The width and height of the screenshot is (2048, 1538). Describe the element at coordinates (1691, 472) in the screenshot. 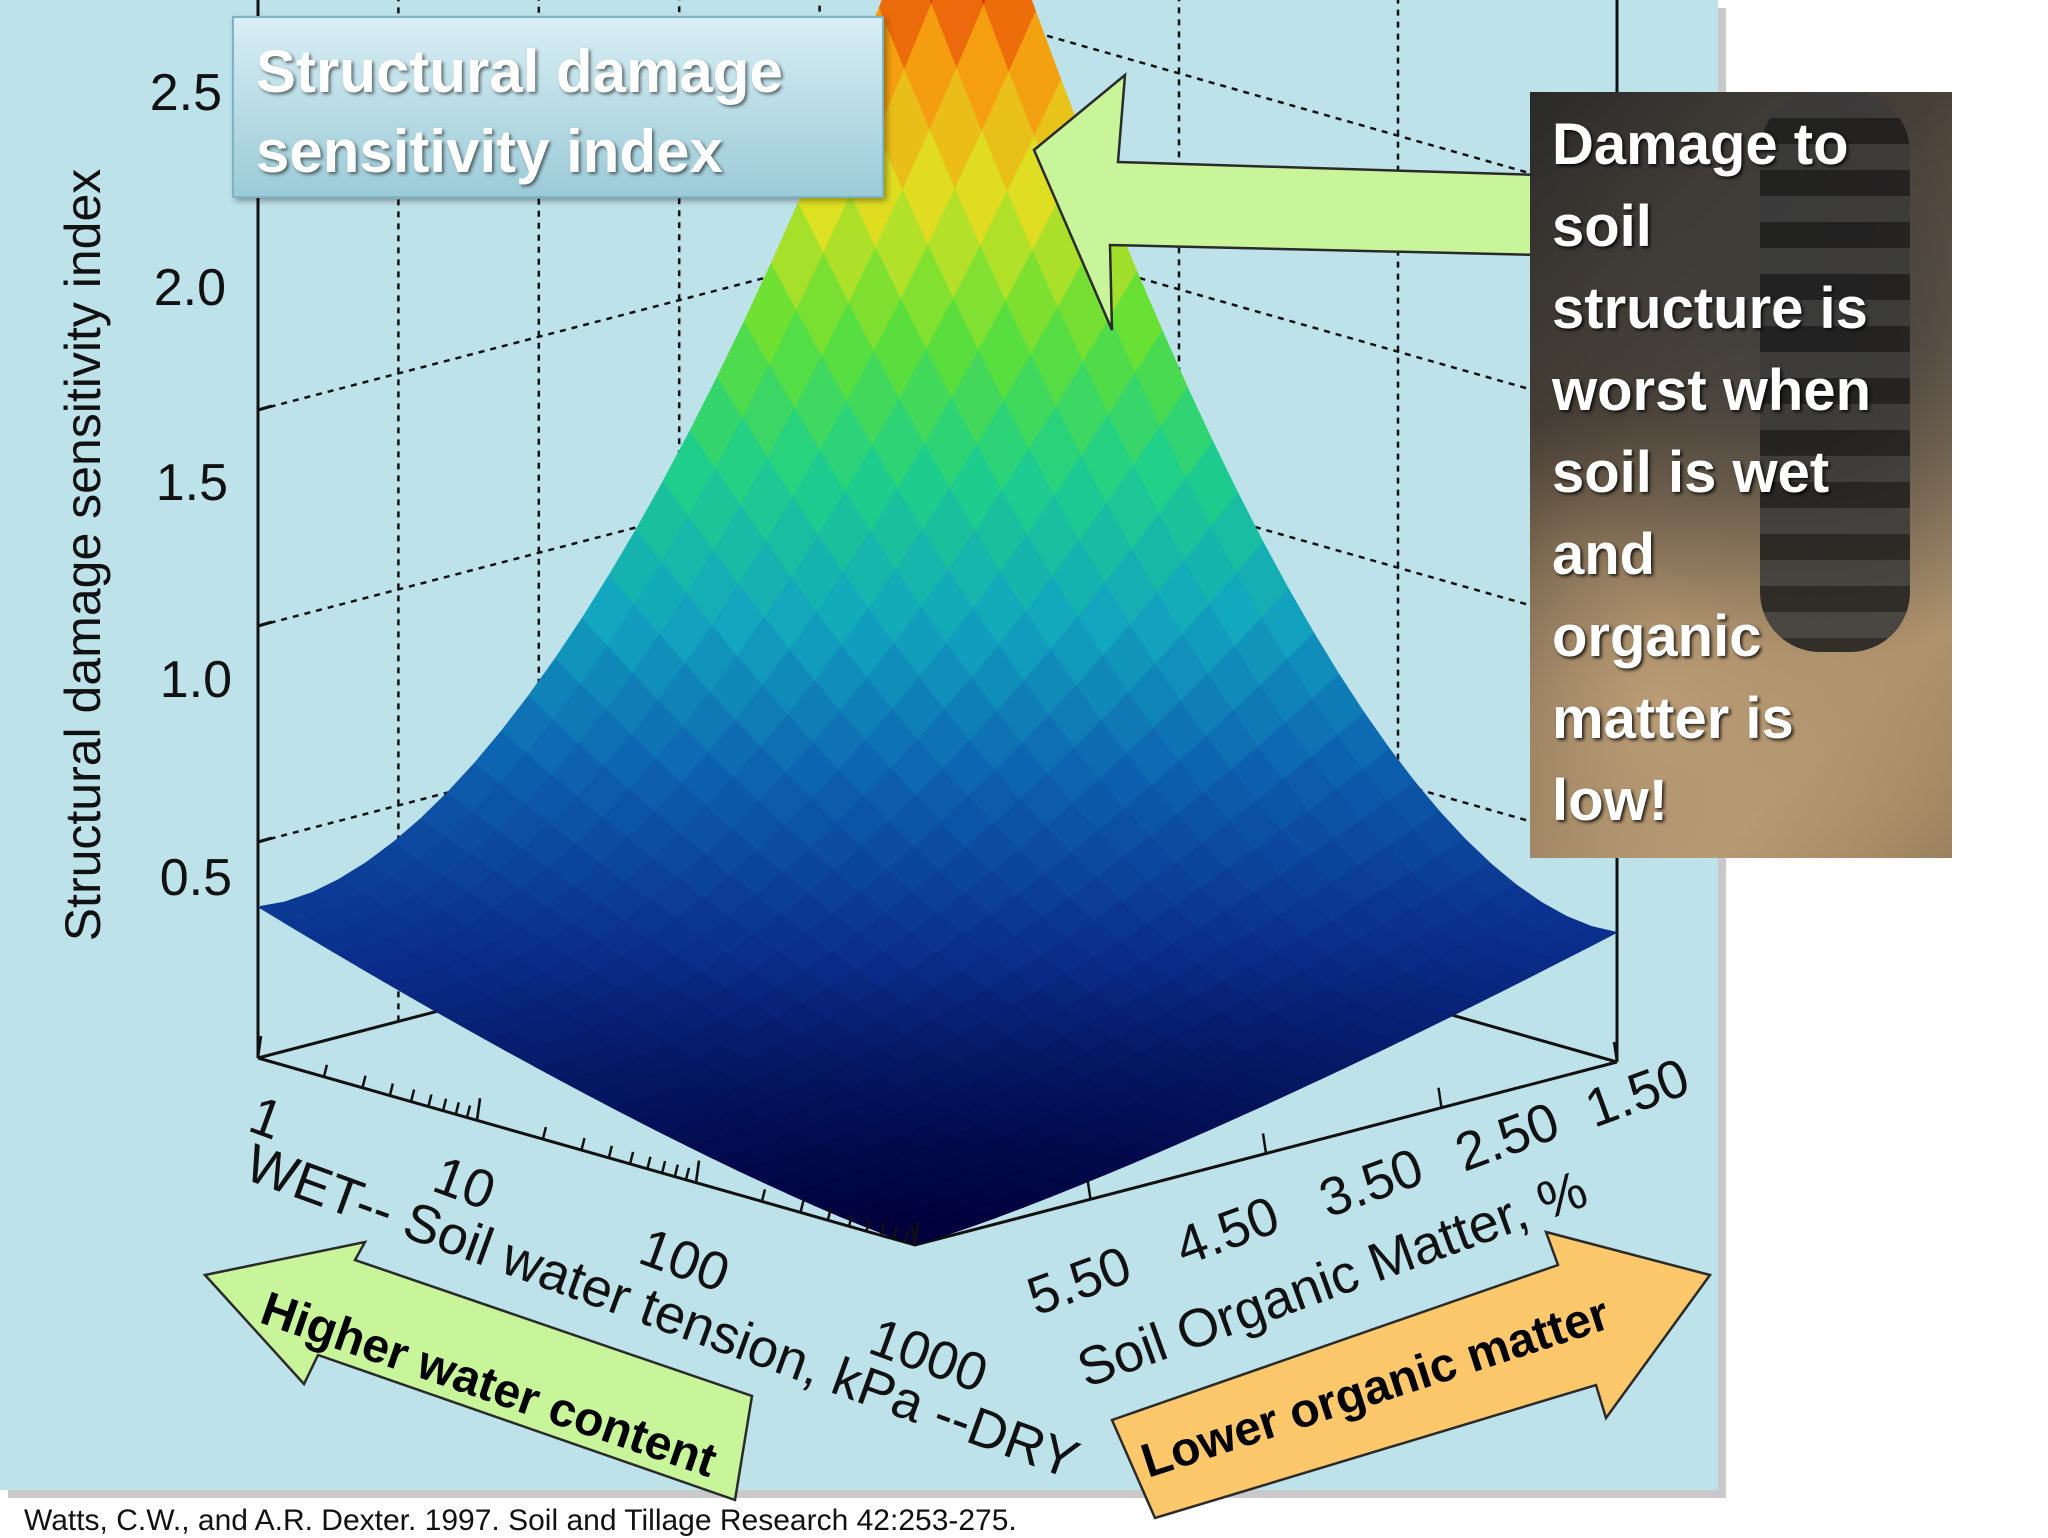

I see `note-line: soil is wet` at that location.